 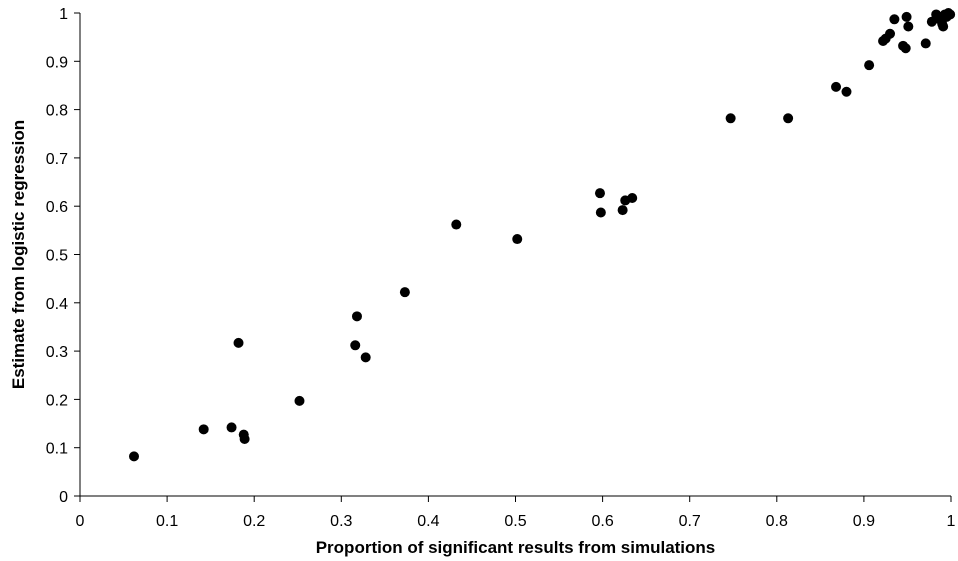 What do you see at coordinates (57, 256) in the screenshot?
I see `y-tick-label: 0.5` at bounding box center [57, 256].